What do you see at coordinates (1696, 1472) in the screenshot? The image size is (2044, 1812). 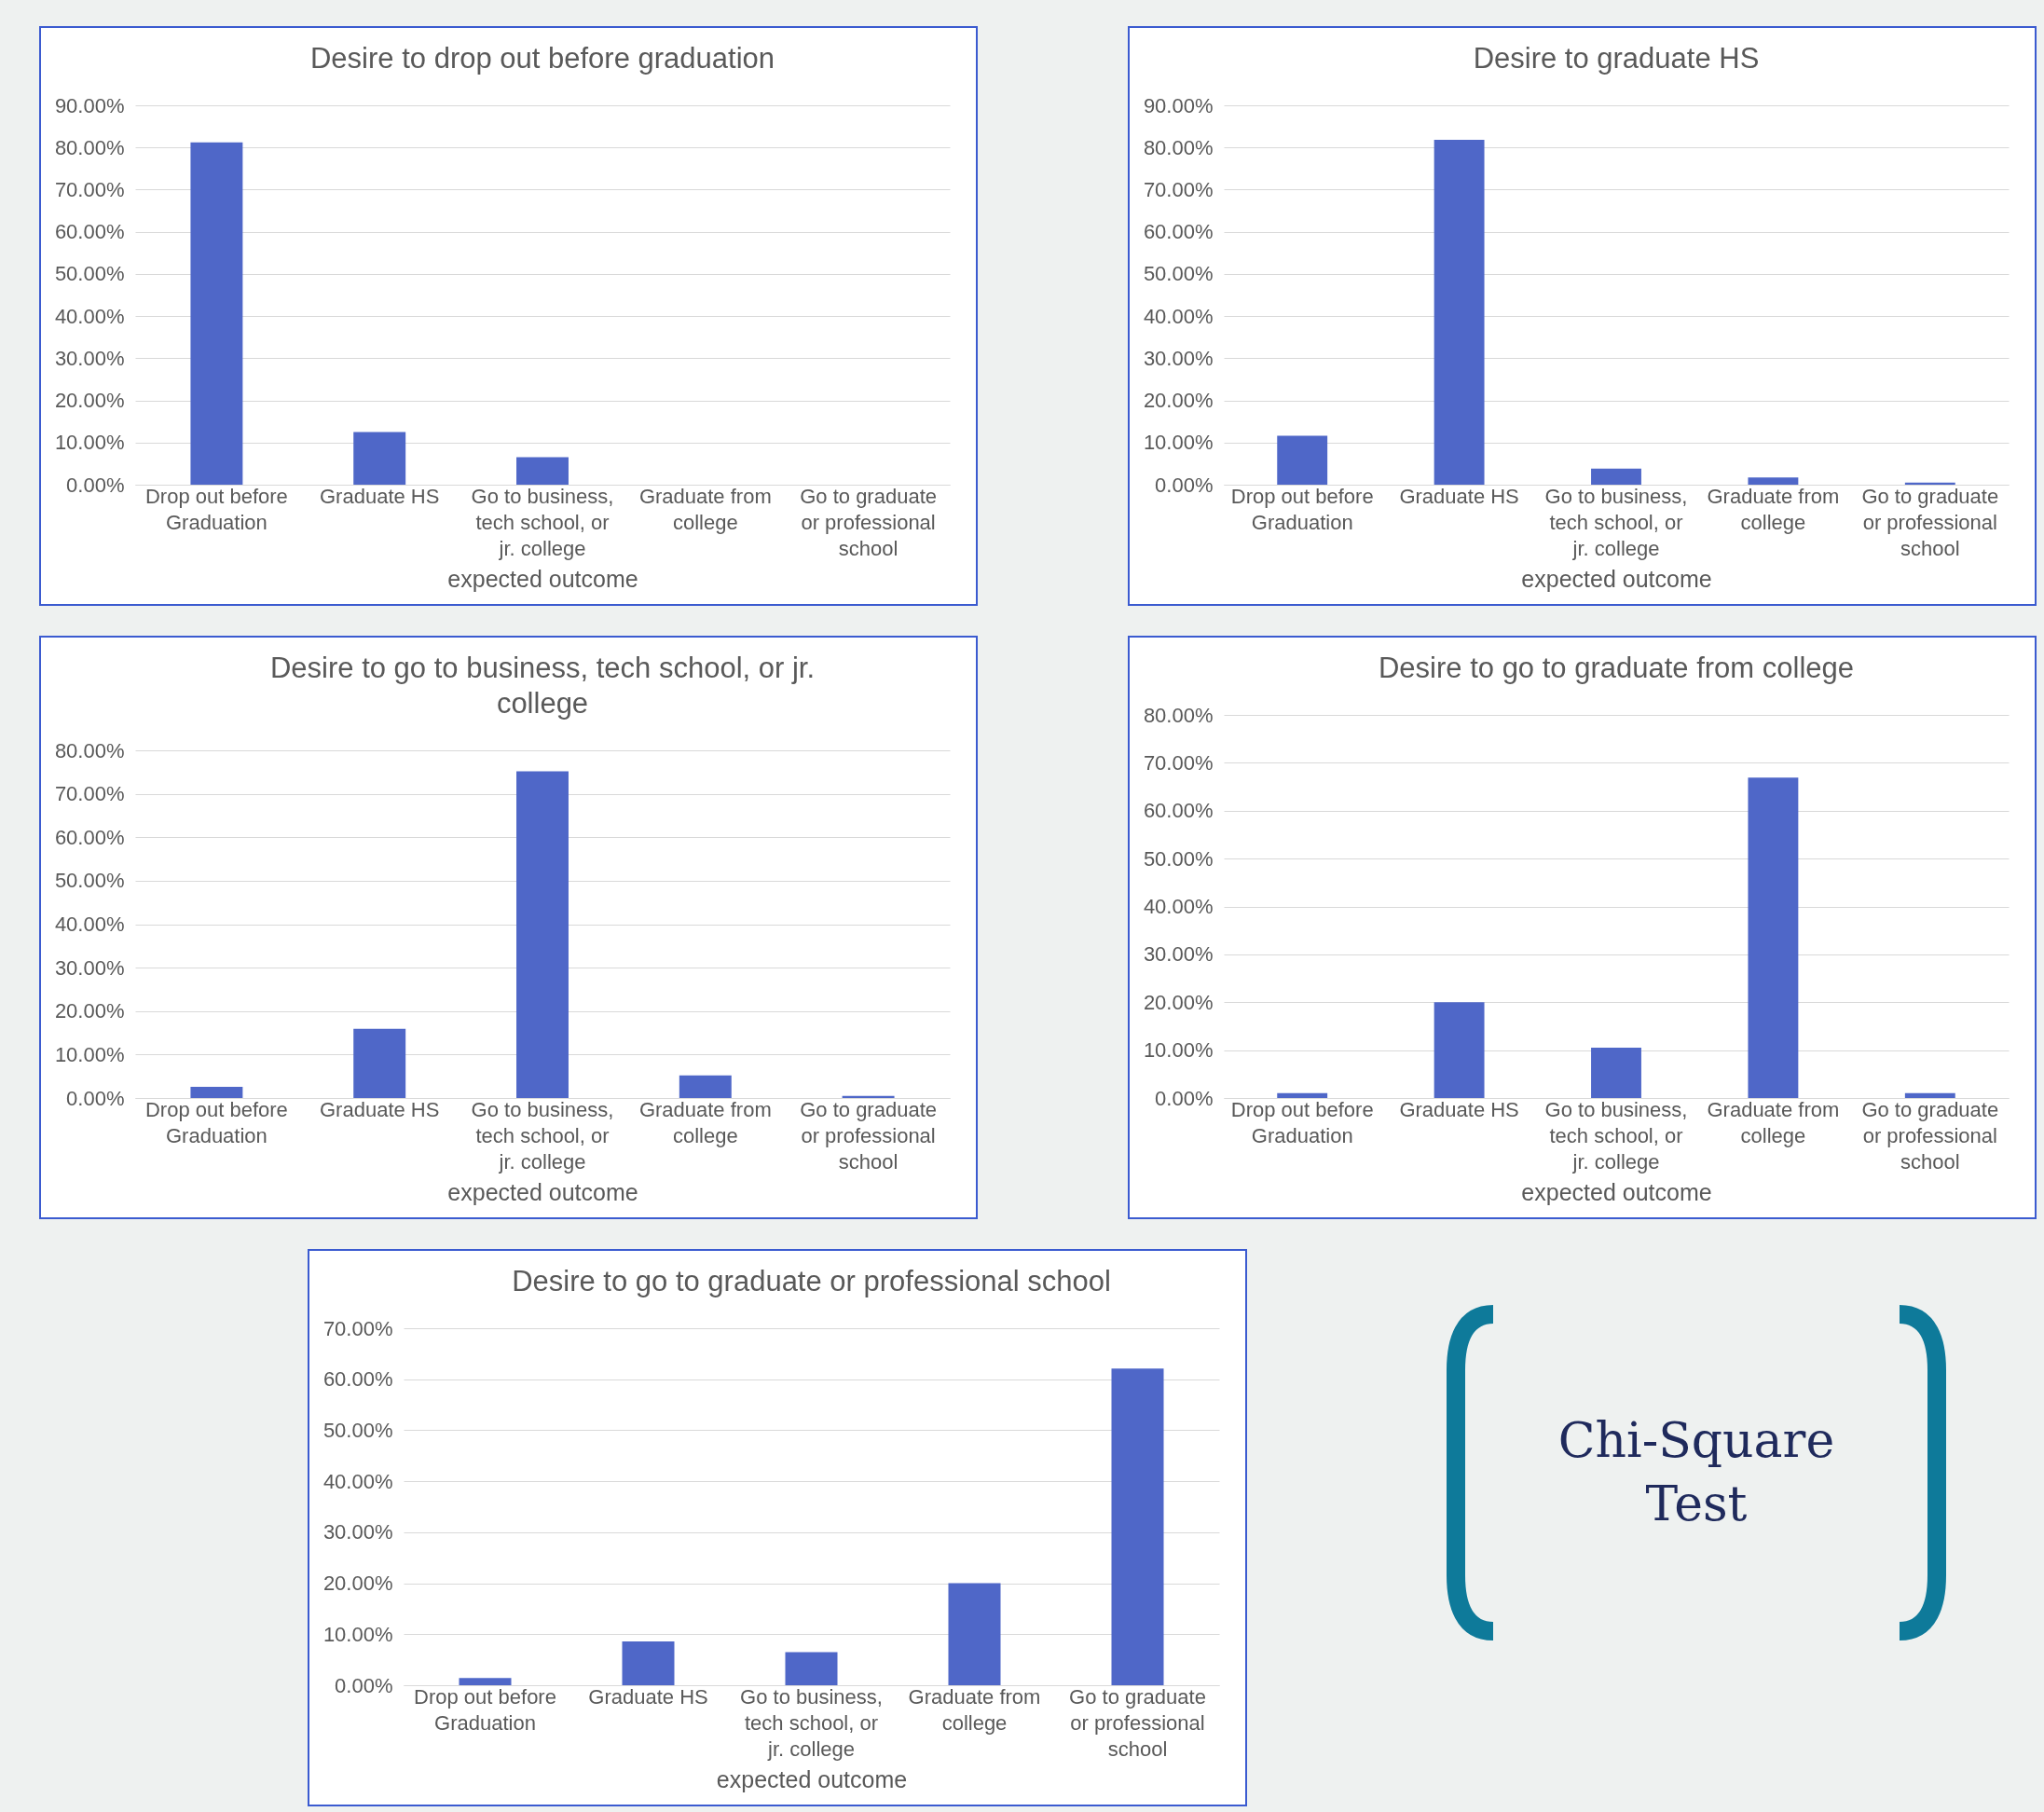 I see `text: Chi-Square Test` at bounding box center [1696, 1472].